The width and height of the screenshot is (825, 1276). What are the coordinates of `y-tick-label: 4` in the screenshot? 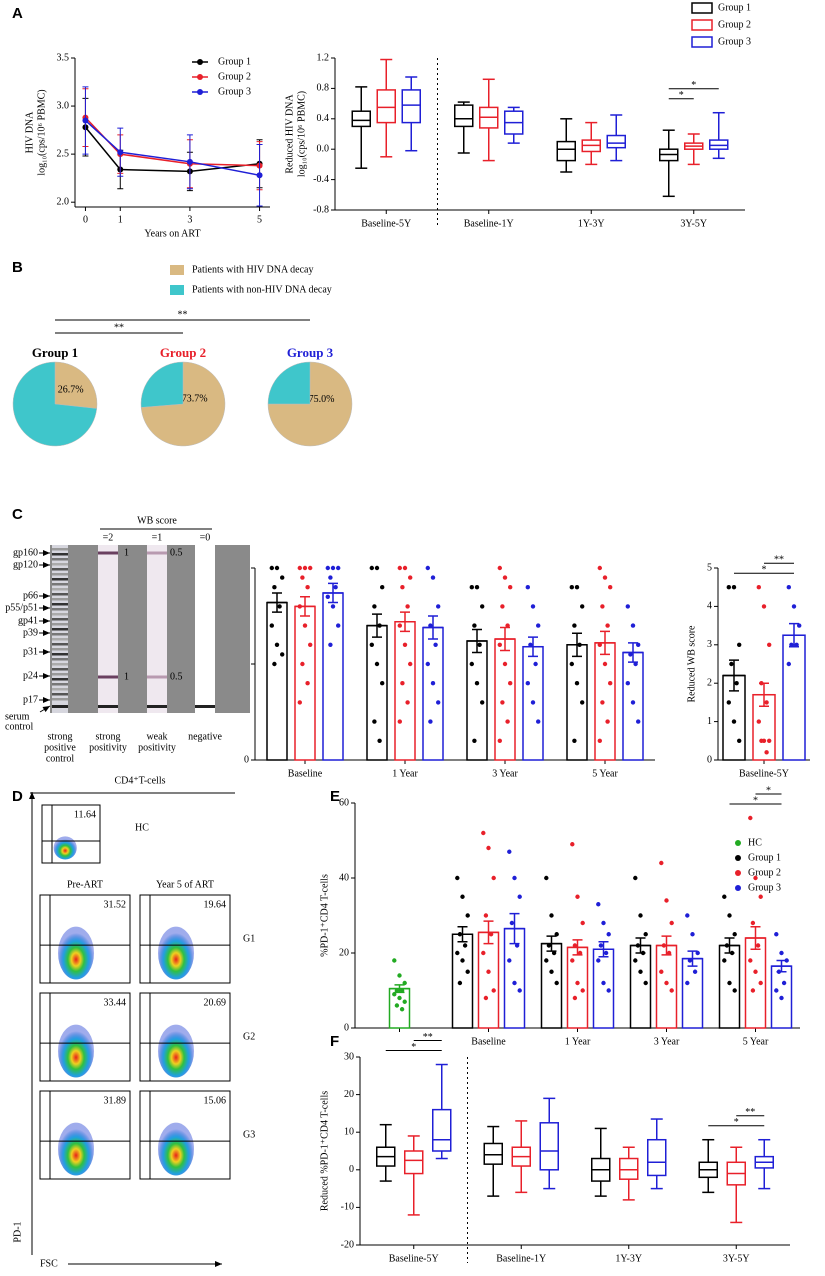 It's located at (709, 606).